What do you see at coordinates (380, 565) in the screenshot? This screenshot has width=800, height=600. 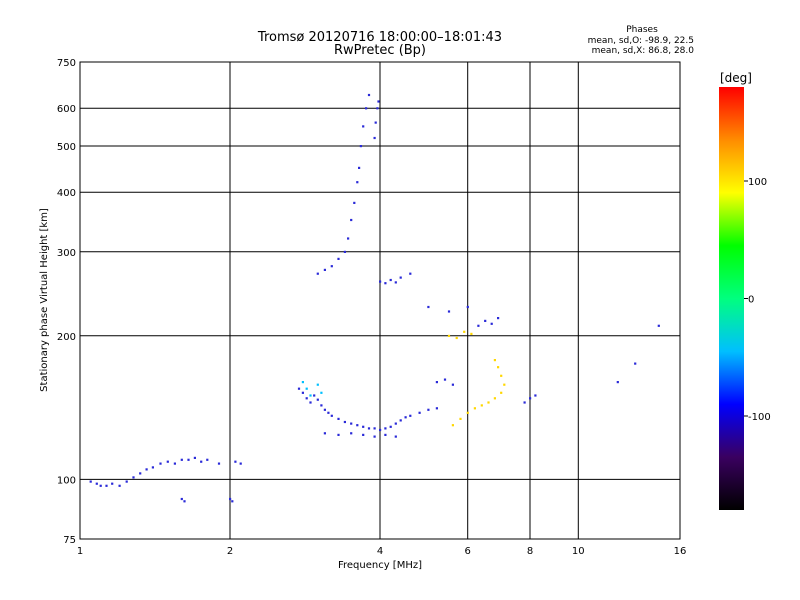 I see `x-axis-label: Frequency [MHz]` at bounding box center [380, 565].